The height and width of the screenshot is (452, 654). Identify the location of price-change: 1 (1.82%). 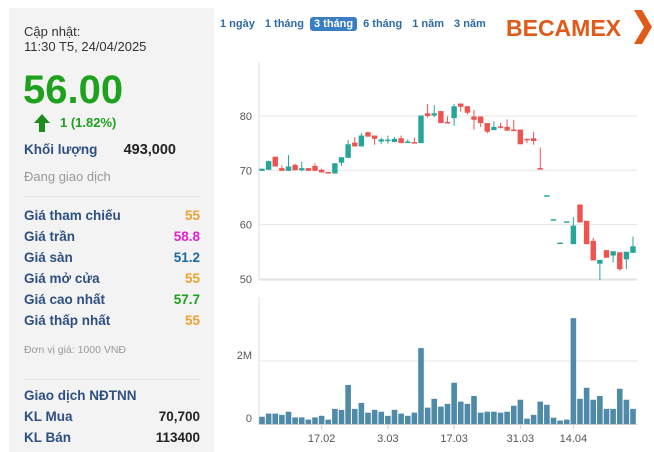
(88, 122).